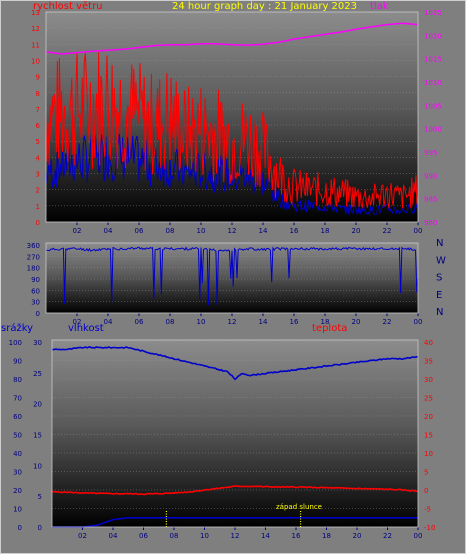 The image size is (466, 554). Describe the element at coordinates (35, 61) in the screenshot. I see `y-left-tick-label: 10` at that location.